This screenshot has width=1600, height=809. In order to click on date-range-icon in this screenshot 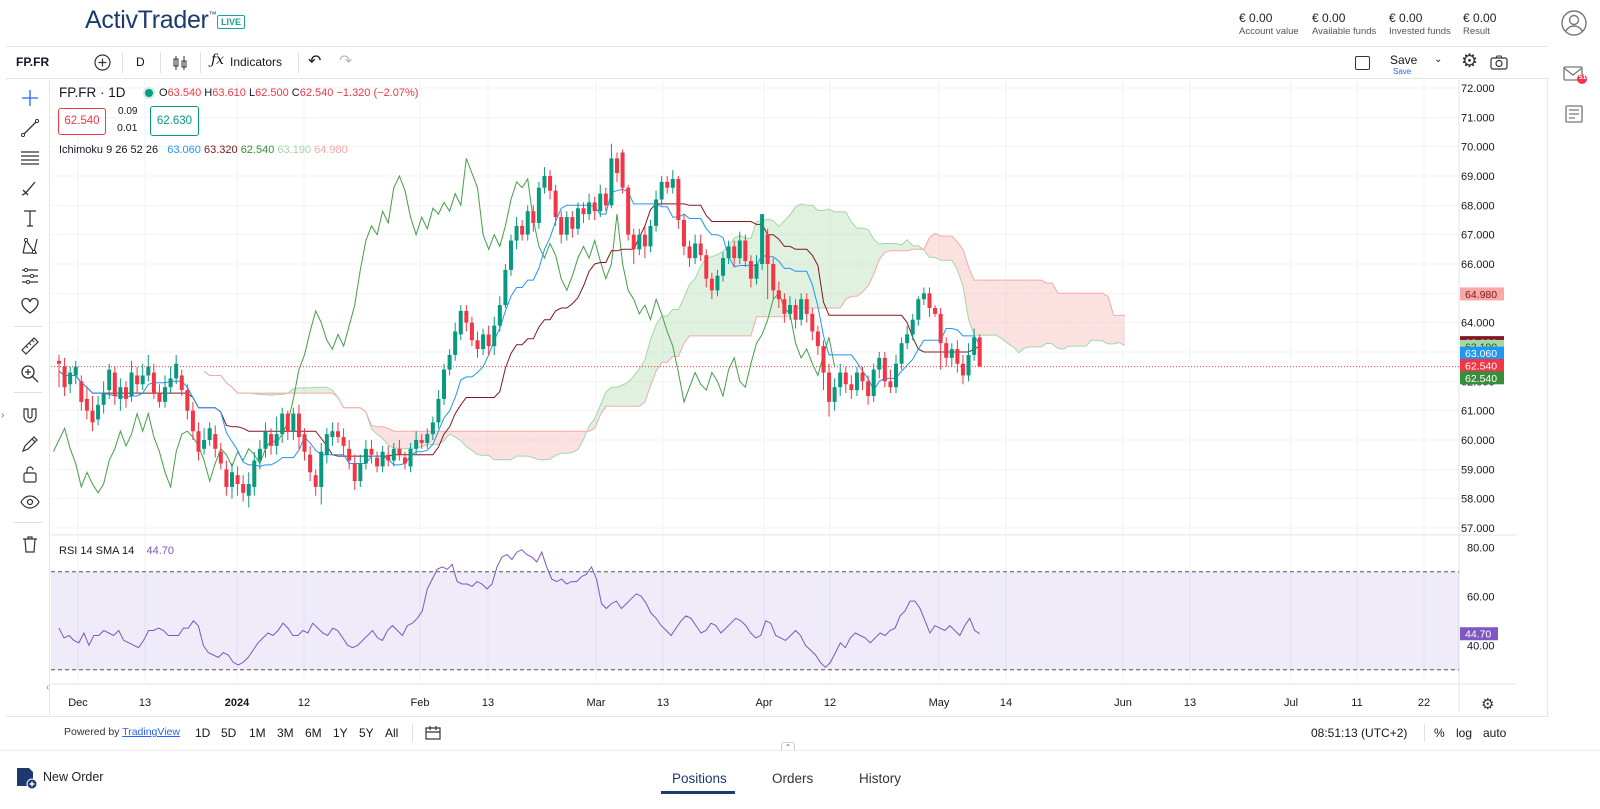, I will do `click(433, 733)`.